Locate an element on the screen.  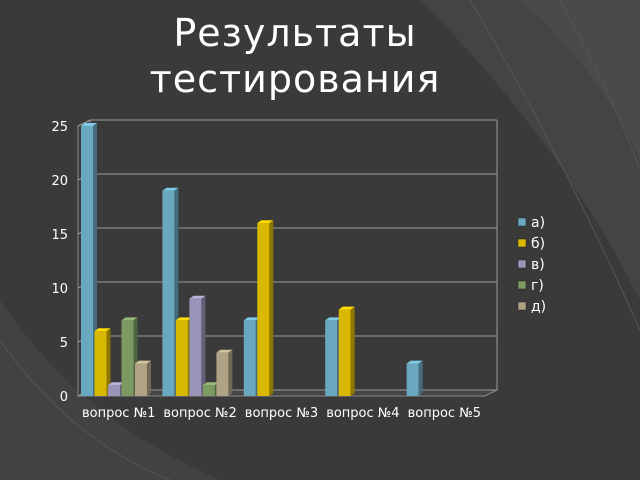
x-tick-label: вопрос №4 is located at coordinates (362, 413).